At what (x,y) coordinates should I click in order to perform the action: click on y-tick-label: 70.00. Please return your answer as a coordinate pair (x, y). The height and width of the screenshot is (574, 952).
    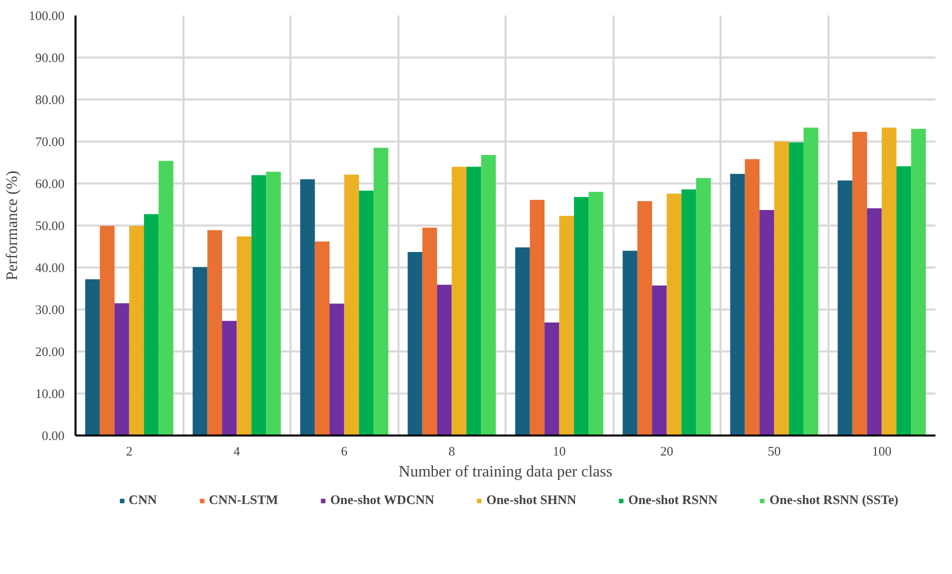
    Looking at the image, I should click on (49, 141).